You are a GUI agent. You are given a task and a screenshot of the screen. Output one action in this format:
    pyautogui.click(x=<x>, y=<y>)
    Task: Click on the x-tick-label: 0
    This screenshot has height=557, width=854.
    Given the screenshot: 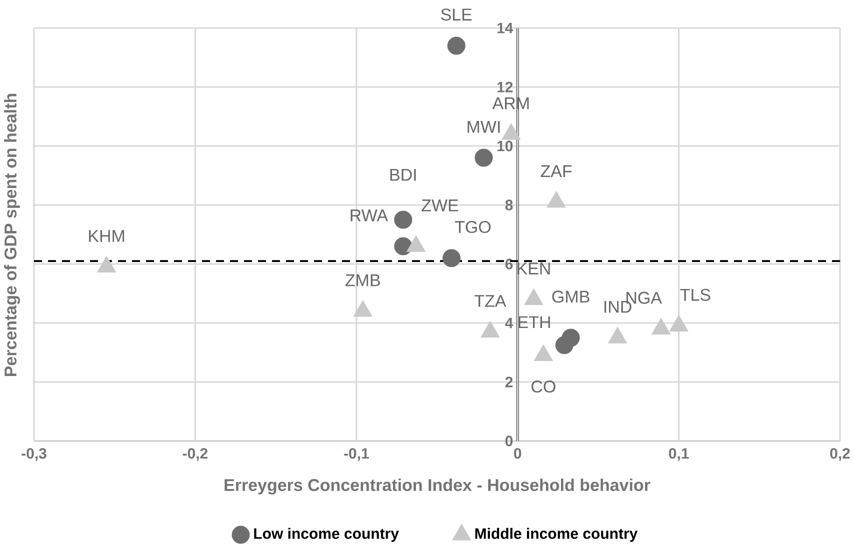 What is the action you would take?
    pyautogui.click(x=518, y=453)
    